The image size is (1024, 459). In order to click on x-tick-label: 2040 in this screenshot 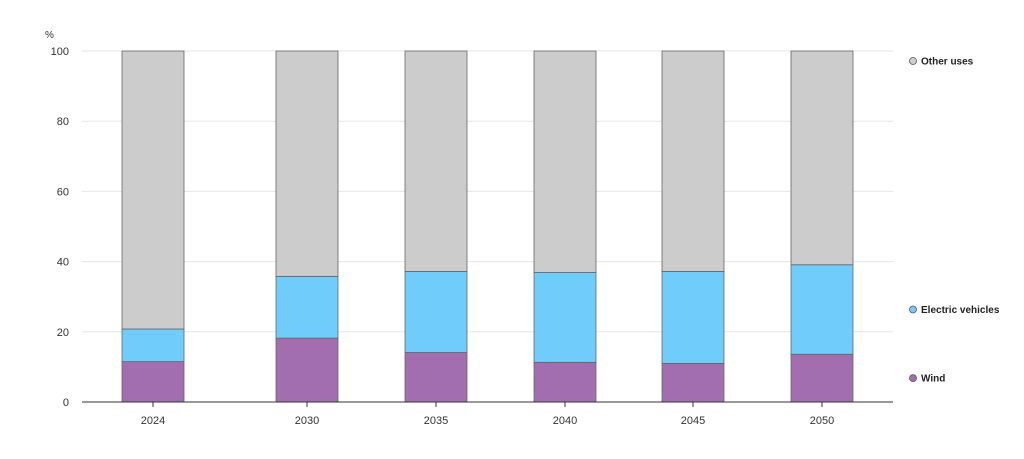, I will do `click(565, 421)`.